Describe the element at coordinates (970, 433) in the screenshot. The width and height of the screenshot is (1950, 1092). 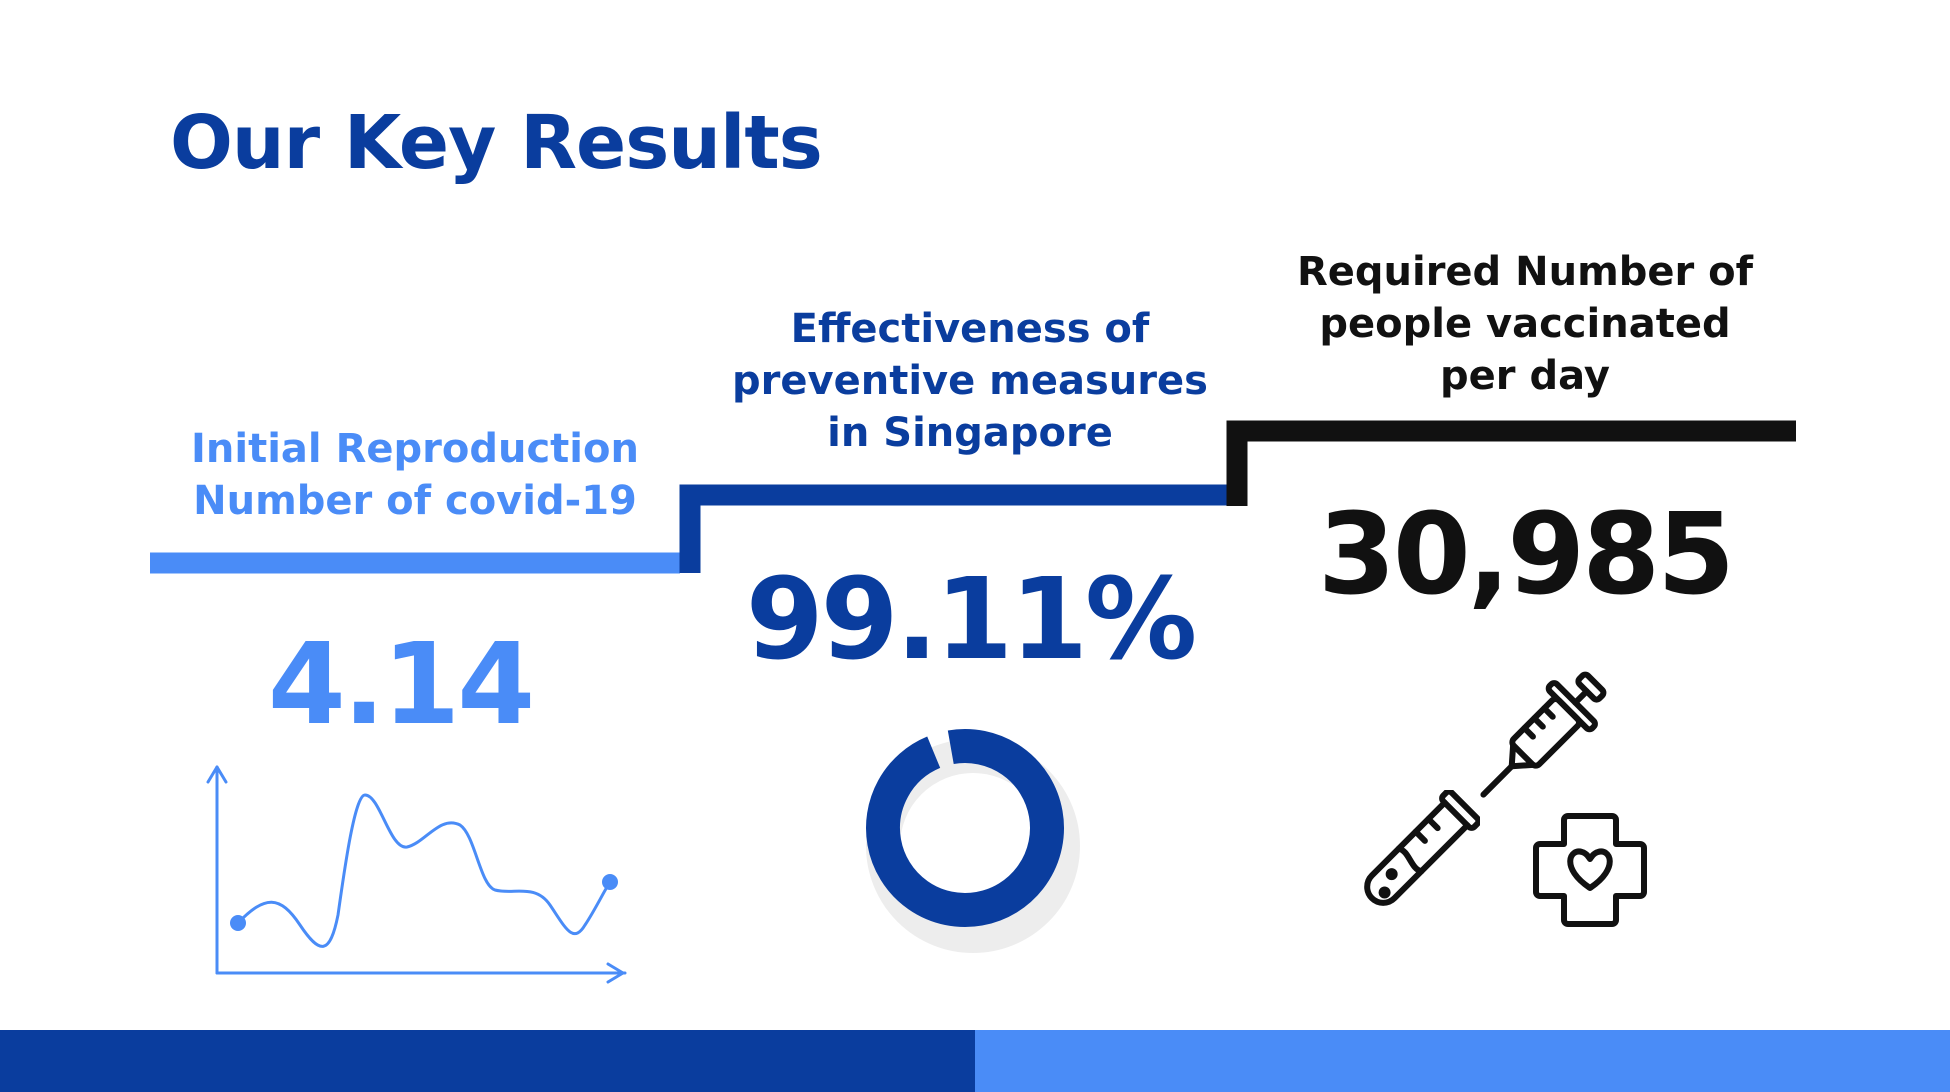
I see `step-2-label-line-3: in Singapore` at that location.